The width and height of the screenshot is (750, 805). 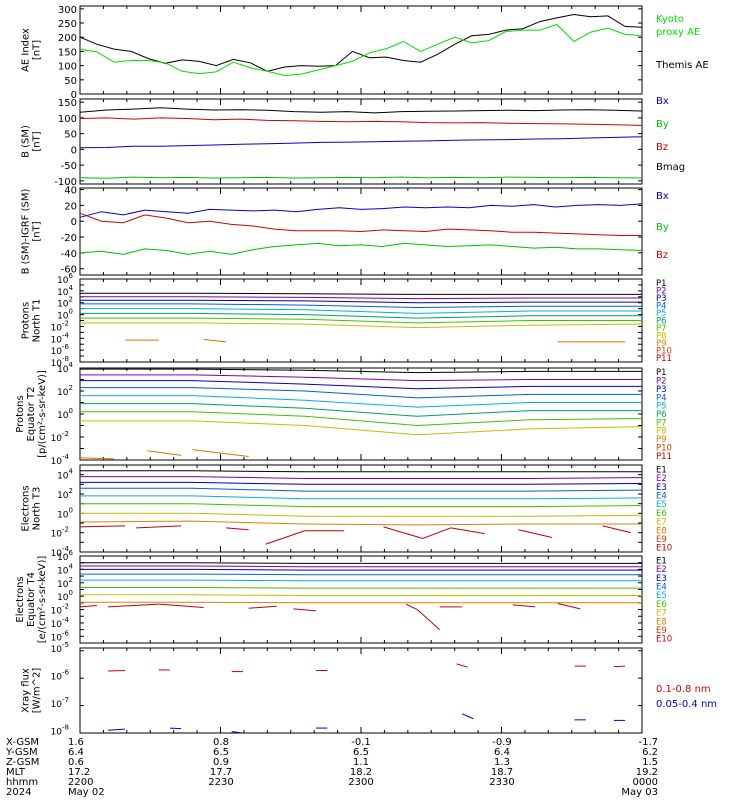 I want to click on legend-entry-pnt1-10: P11, so click(x=664, y=359).